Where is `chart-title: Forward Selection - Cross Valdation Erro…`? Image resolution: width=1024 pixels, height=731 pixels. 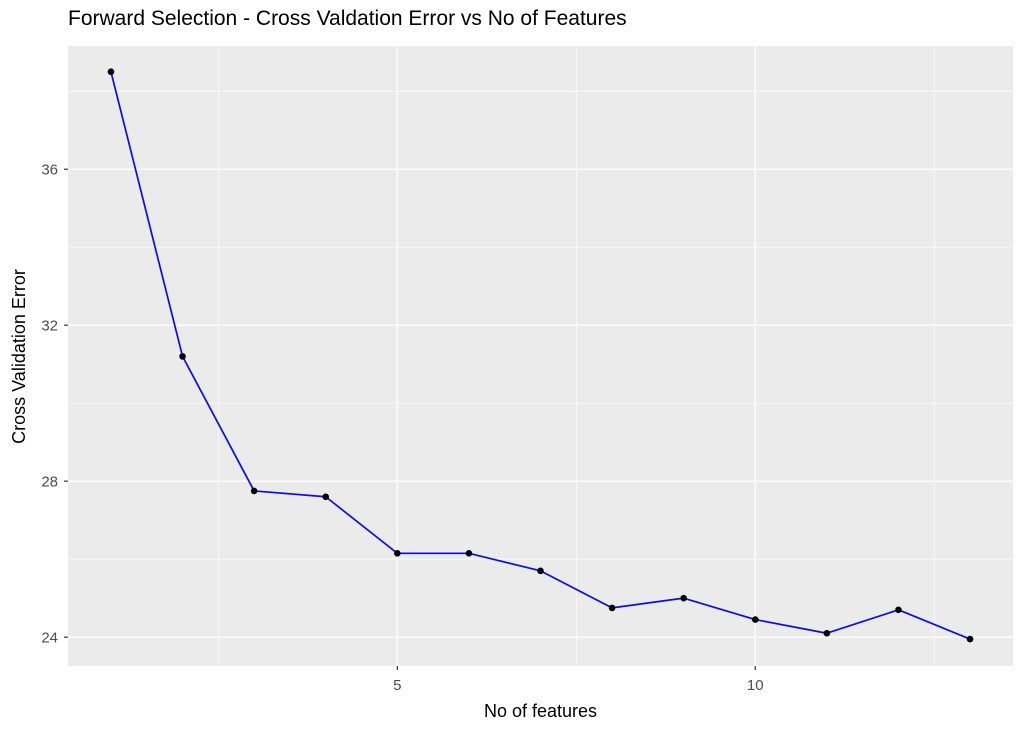 chart-title: Forward Selection - Cross Valdation Erro… is located at coordinates (347, 18).